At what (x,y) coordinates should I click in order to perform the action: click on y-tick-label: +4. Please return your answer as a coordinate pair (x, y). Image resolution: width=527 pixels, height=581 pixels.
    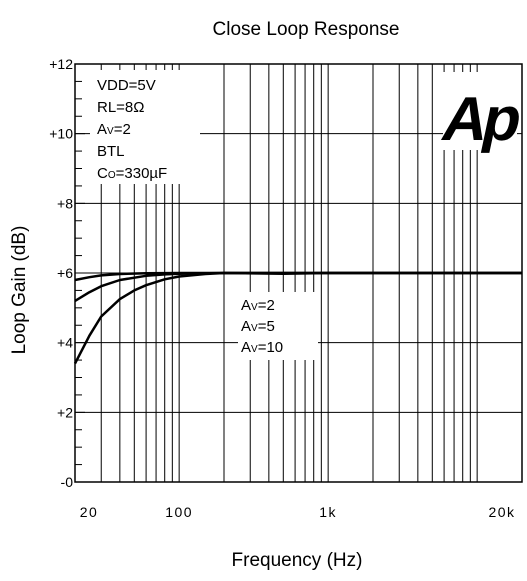
    Looking at the image, I should click on (65, 343).